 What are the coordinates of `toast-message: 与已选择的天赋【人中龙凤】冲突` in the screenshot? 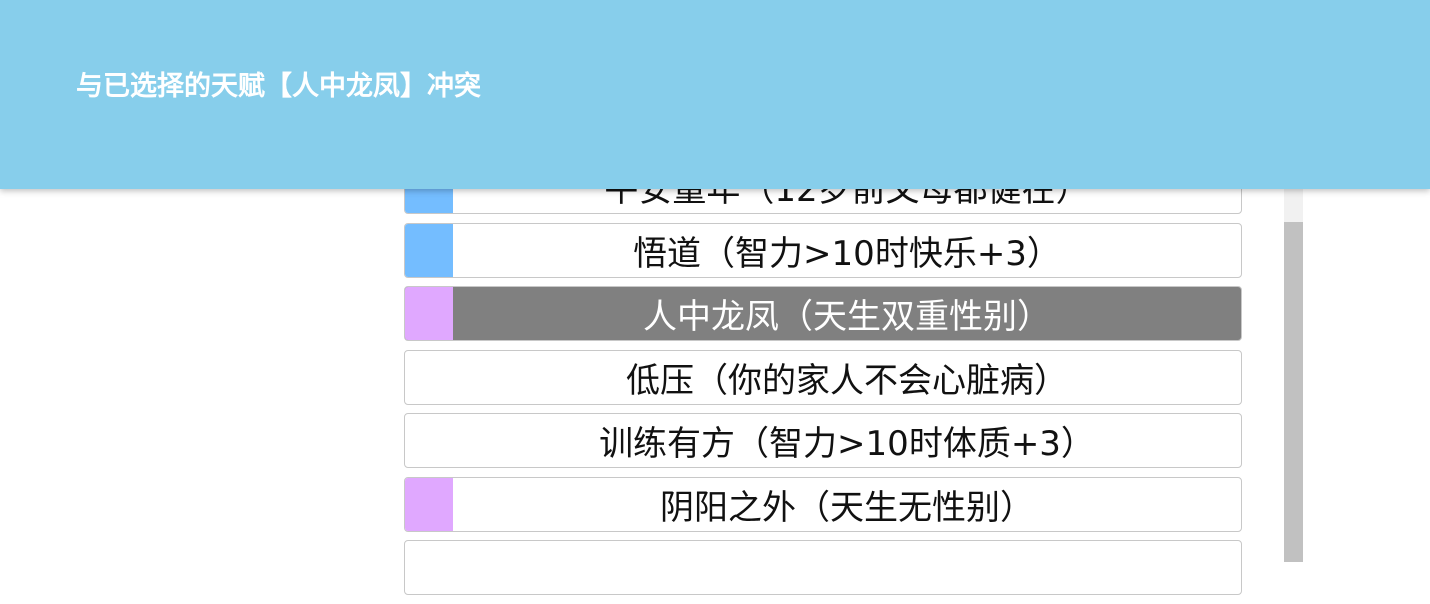 It's located at (278, 86).